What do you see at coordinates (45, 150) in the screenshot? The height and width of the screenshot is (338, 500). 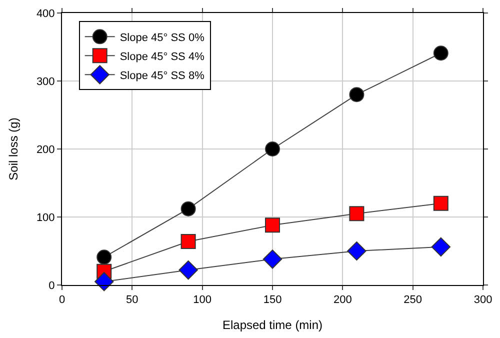 I see `y-tick-label: 200` at bounding box center [45, 150].